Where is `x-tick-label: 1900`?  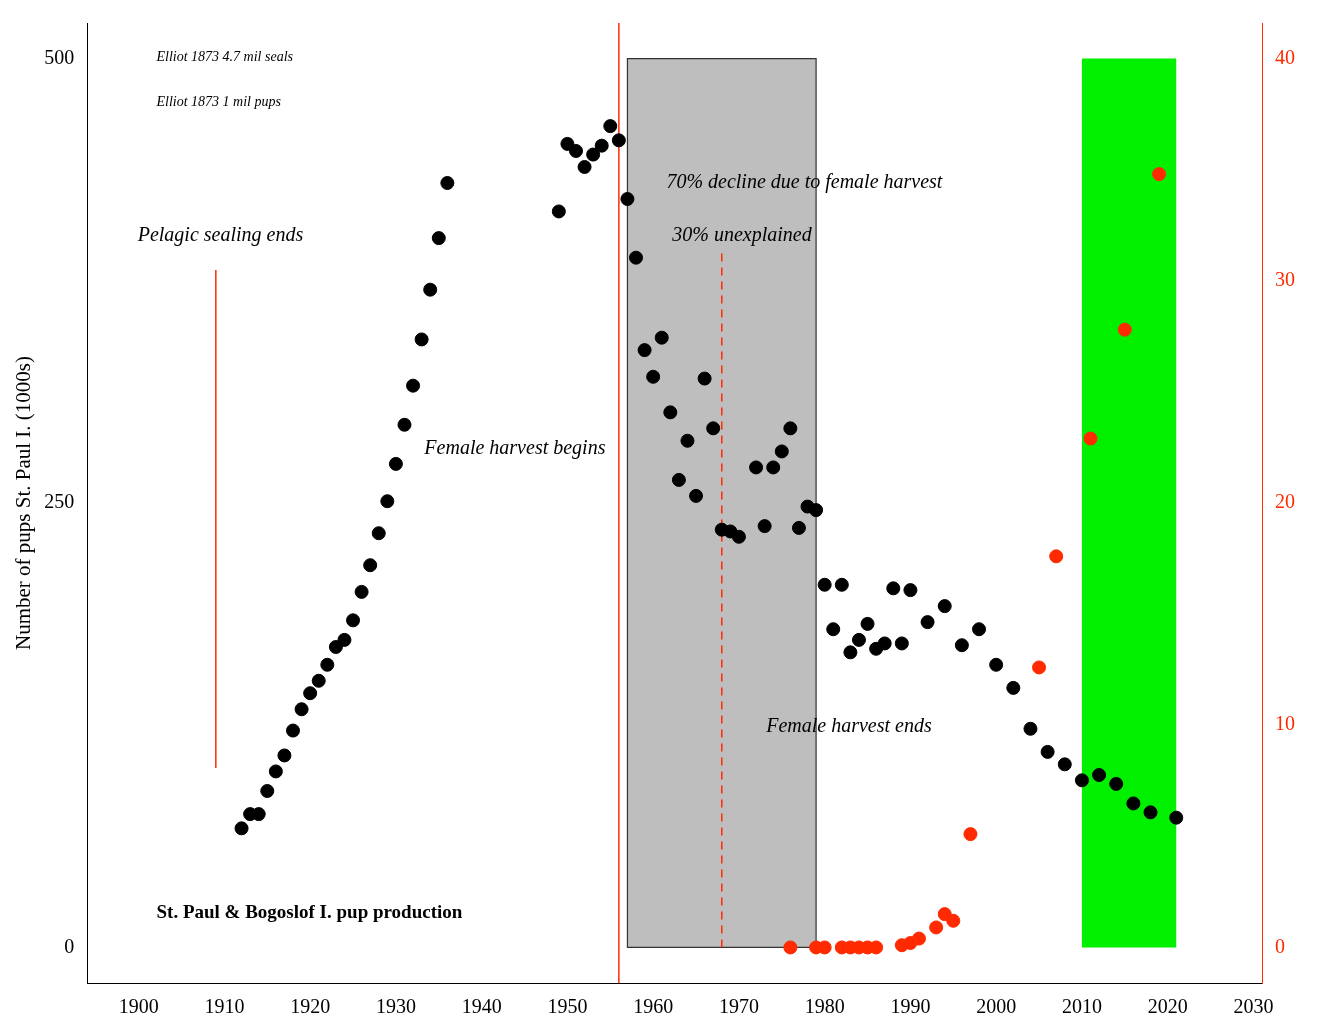 x-tick-label: 1900 is located at coordinates (138, 1006).